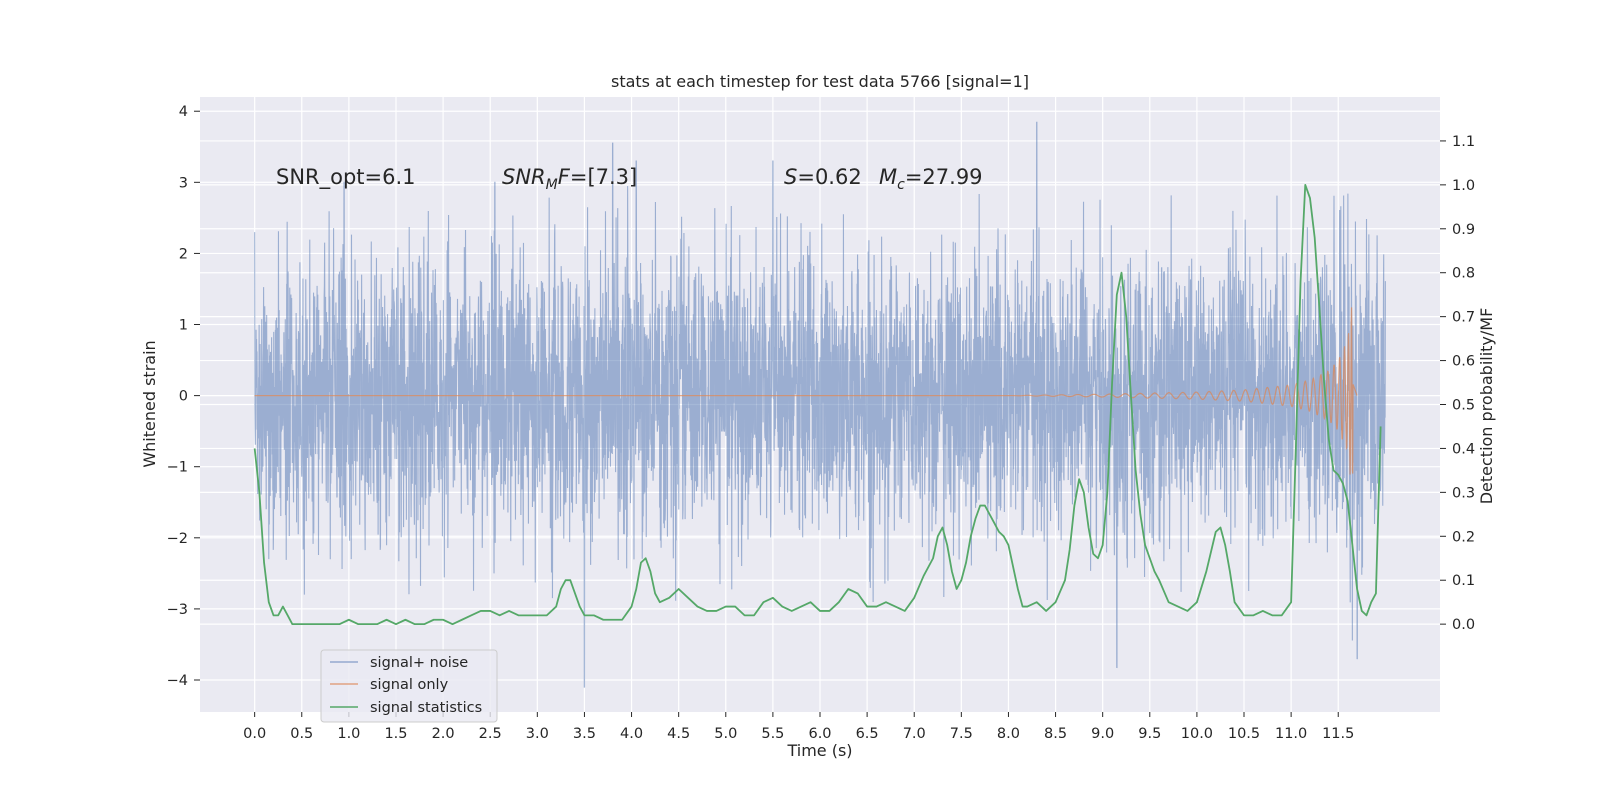  Describe the element at coordinates (1463, 581) in the screenshot. I see `y-right-tick-label: 0.1` at that location.